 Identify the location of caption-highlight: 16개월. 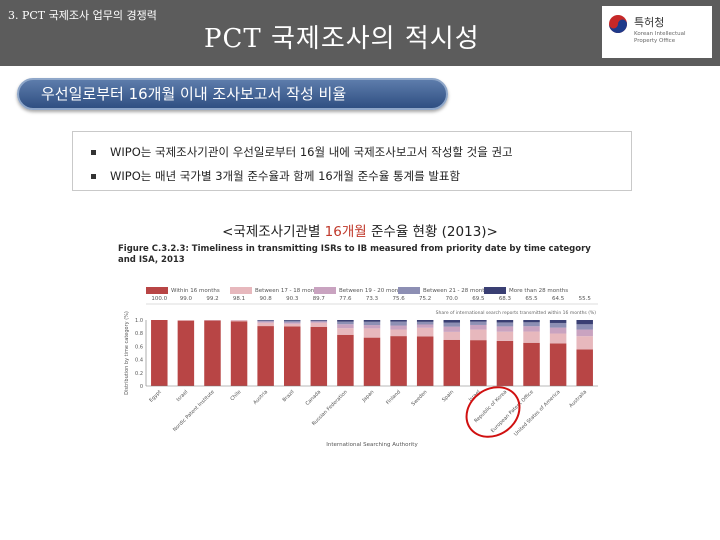
(345, 232).